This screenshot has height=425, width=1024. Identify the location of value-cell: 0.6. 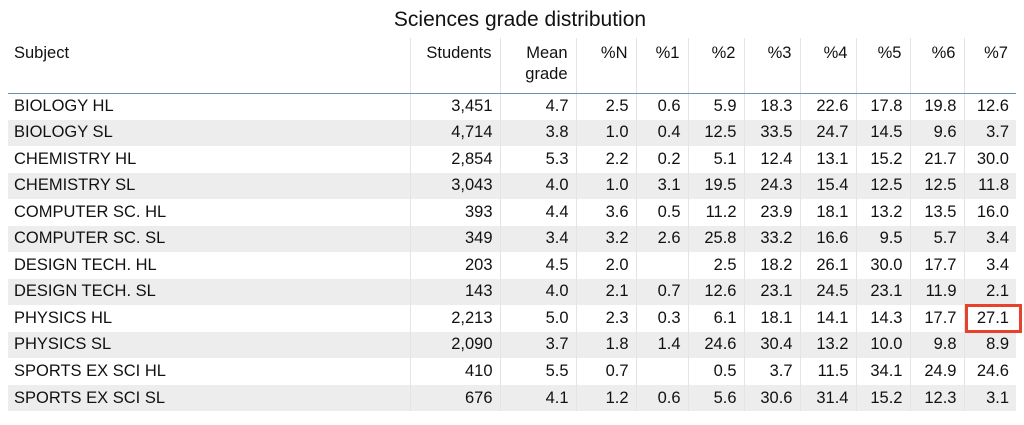
(661, 106).